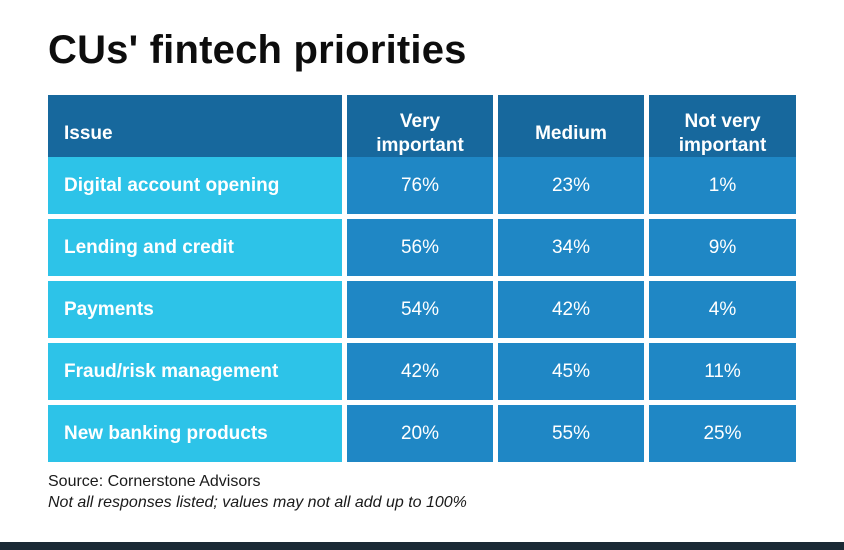 The image size is (844, 550). Describe the element at coordinates (422, 546) in the screenshot. I see `bottom-accent-bar` at that location.